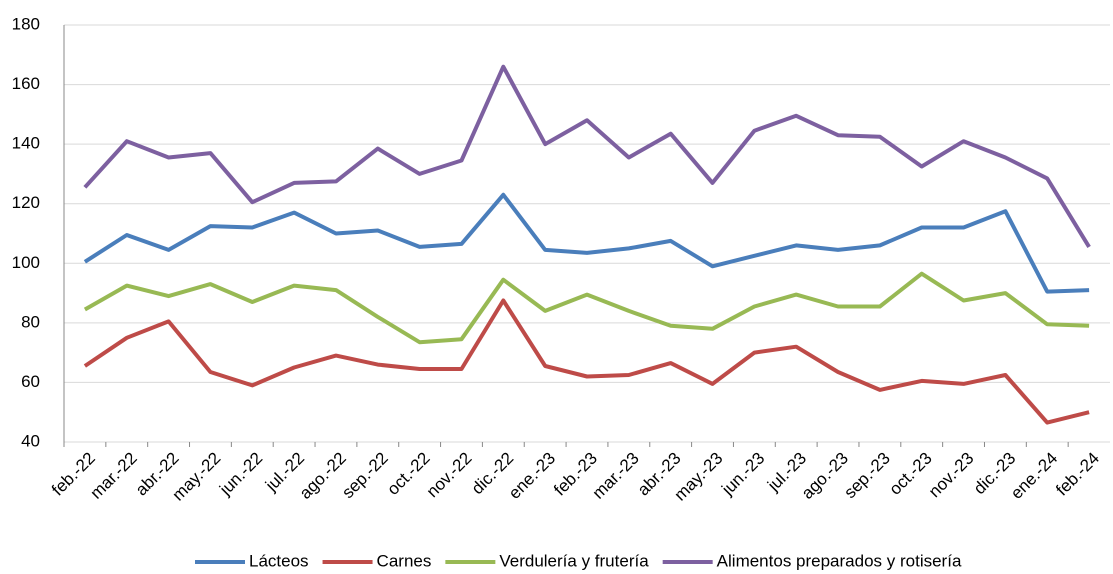 The height and width of the screenshot is (574, 1113). Describe the element at coordinates (574, 560) in the screenshot. I see `legend-label: Verdulería y frutería` at that location.